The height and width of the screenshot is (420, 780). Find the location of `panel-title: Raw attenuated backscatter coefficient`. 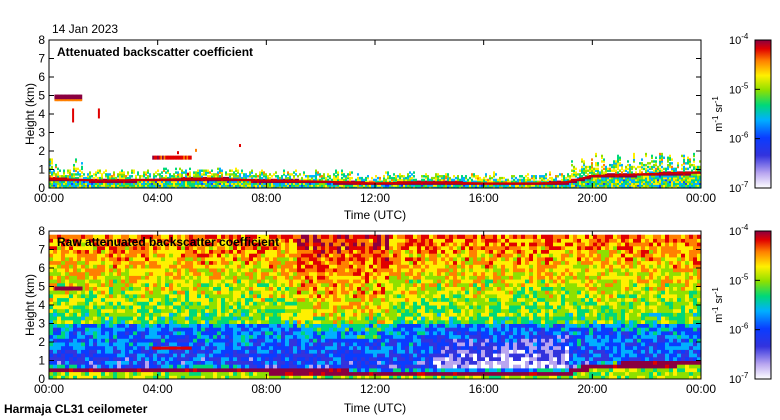

panel-title: Raw attenuated backscatter coefficient is located at coordinates (168, 242).